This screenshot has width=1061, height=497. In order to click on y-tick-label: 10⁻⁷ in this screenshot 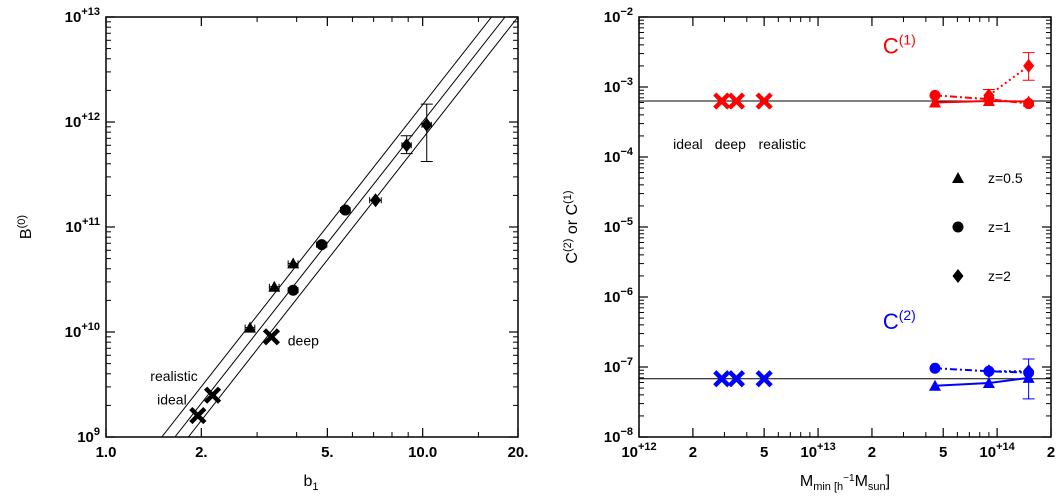, I will do `click(618, 366)`.